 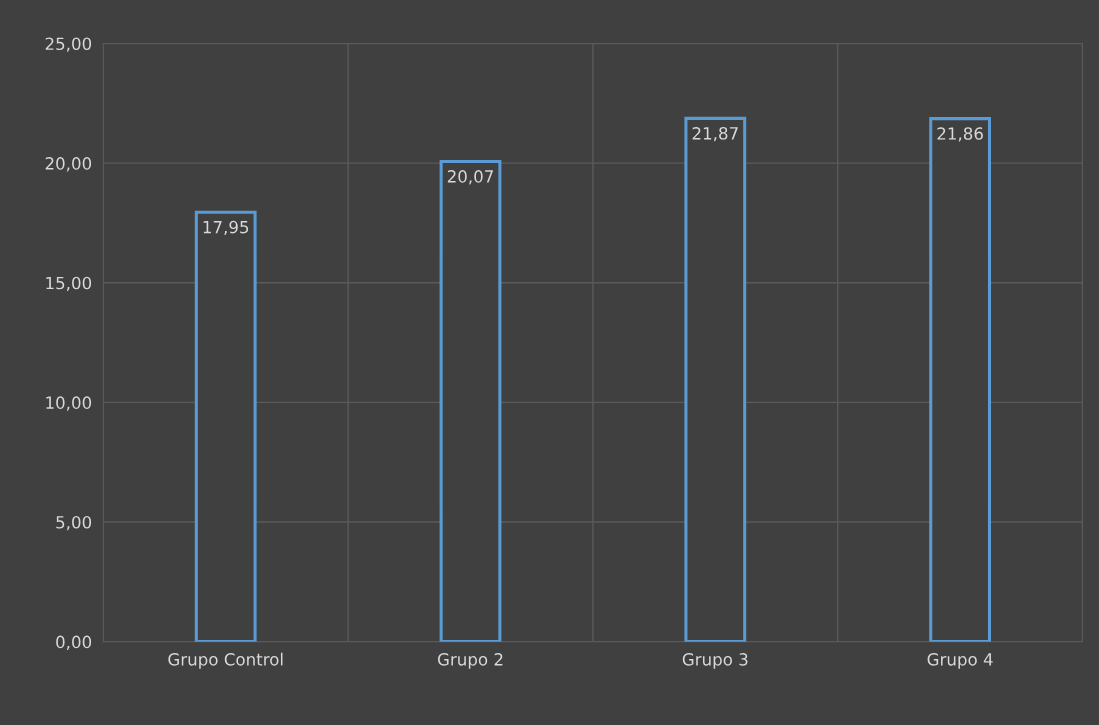 I want to click on y-tick-label: 0,00, so click(x=74, y=642).